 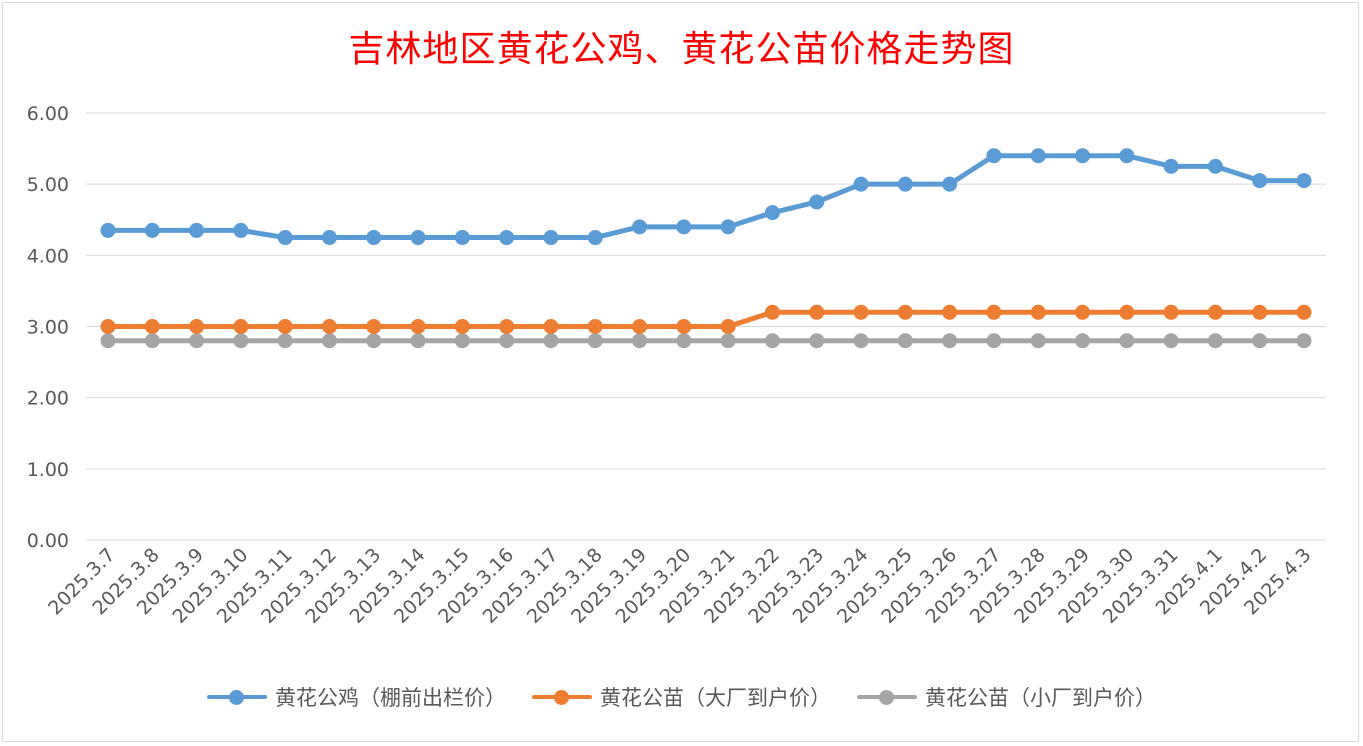 I want to click on y-axis-ticks: 0.00 1.00 2.00 3.00 4.00 5.00 6.00, so click(x=48, y=327).